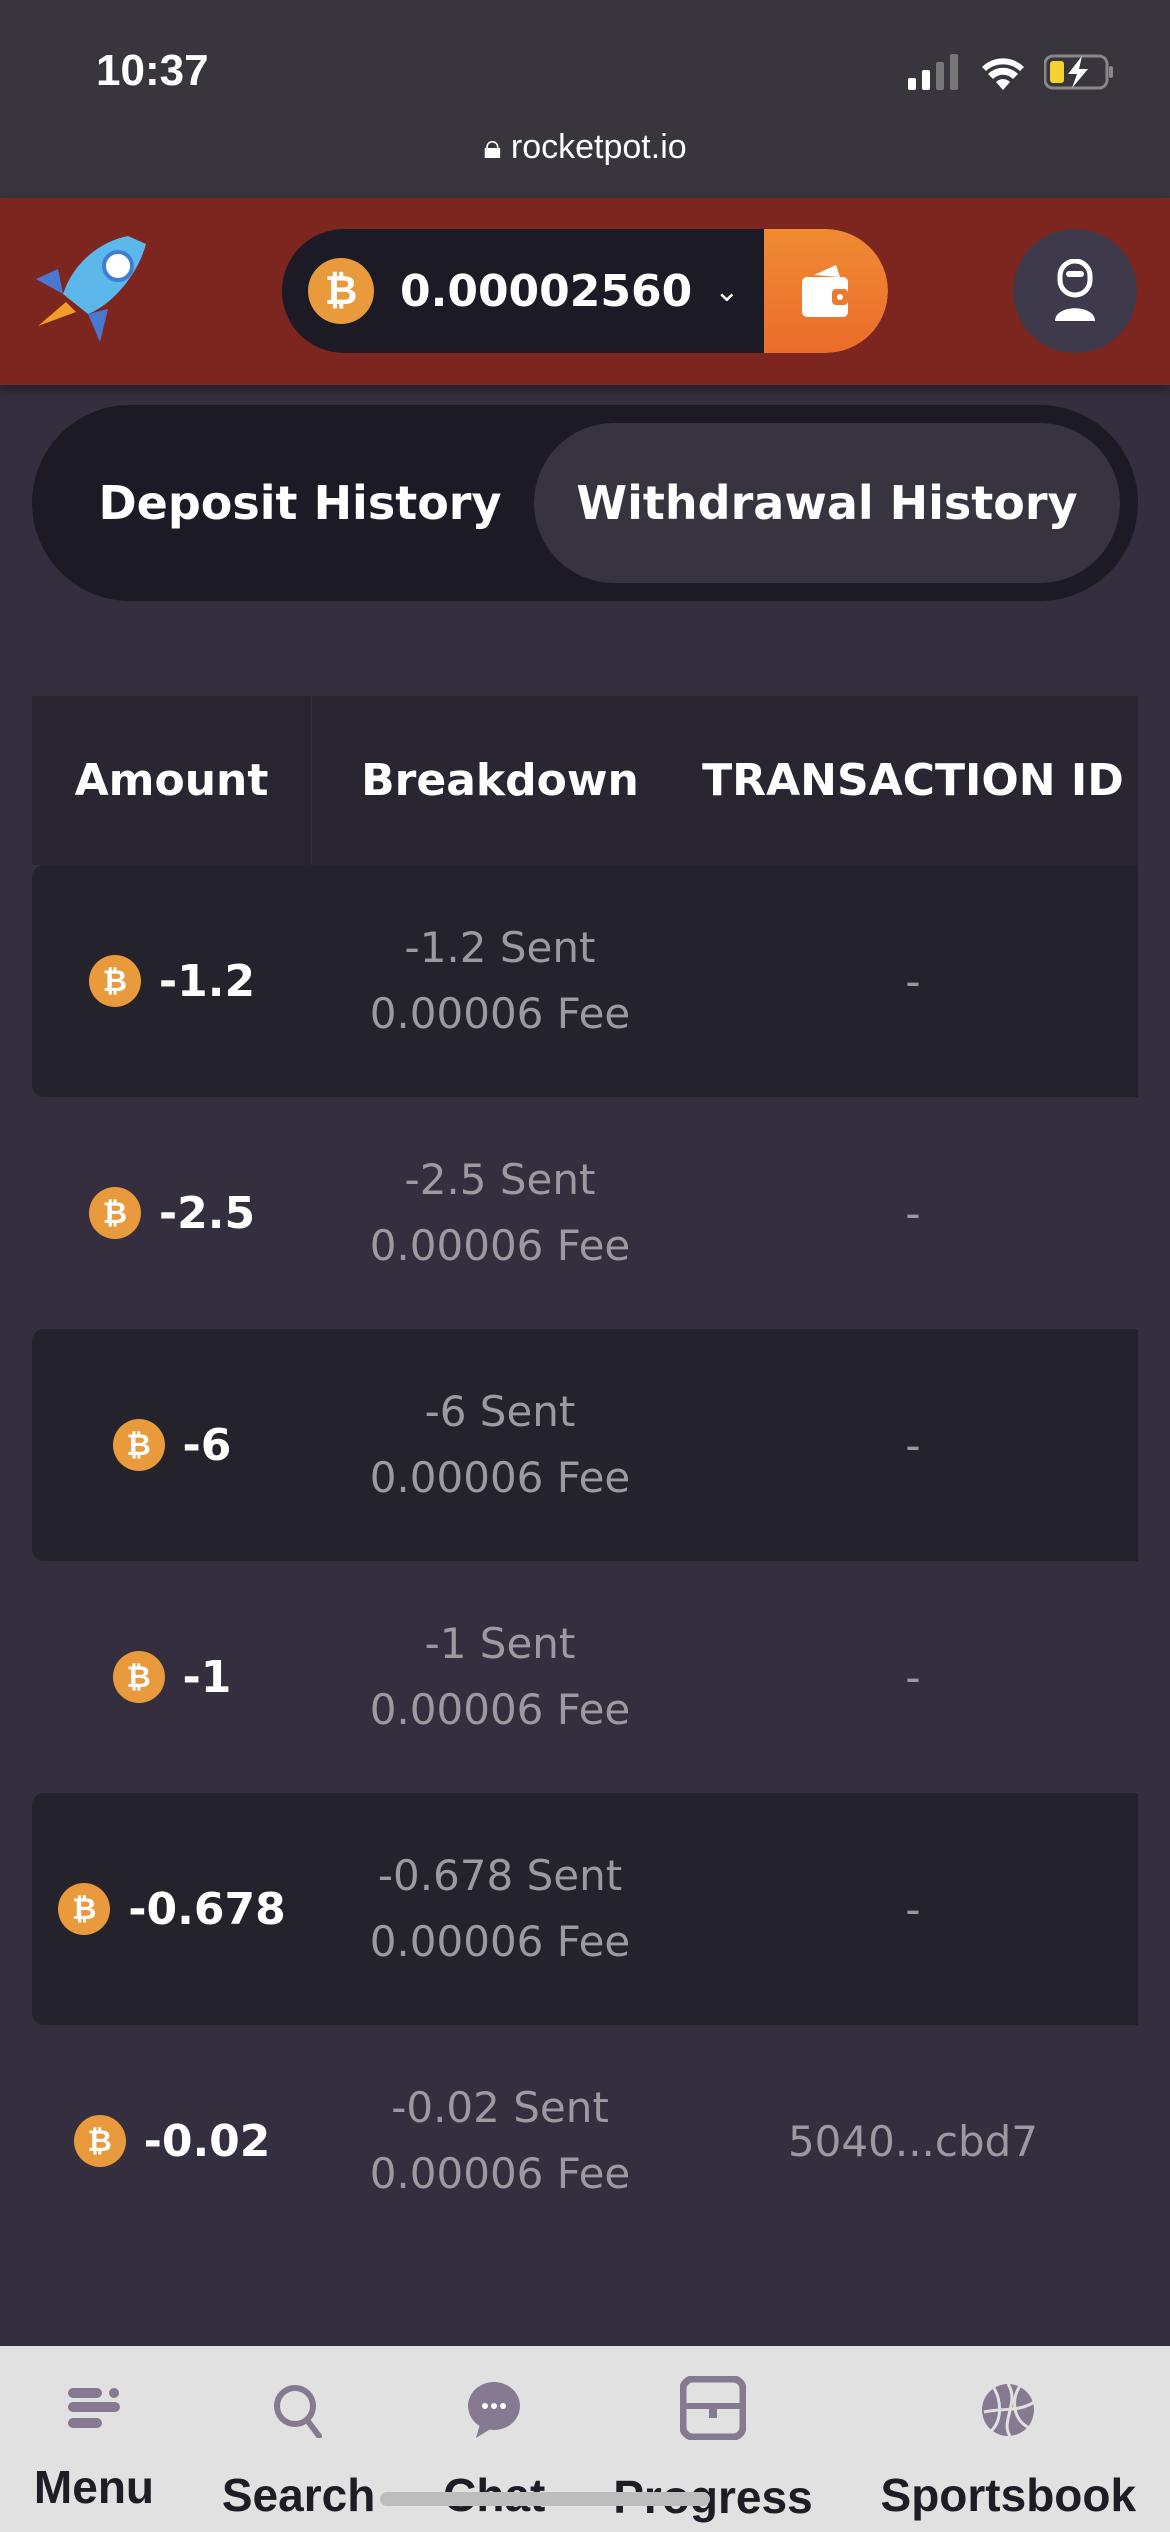 The height and width of the screenshot is (2532, 1170). What do you see at coordinates (827, 503) in the screenshot?
I see `tab-withdrawal-history: Withdrawal History` at bounding box center [827, 503].